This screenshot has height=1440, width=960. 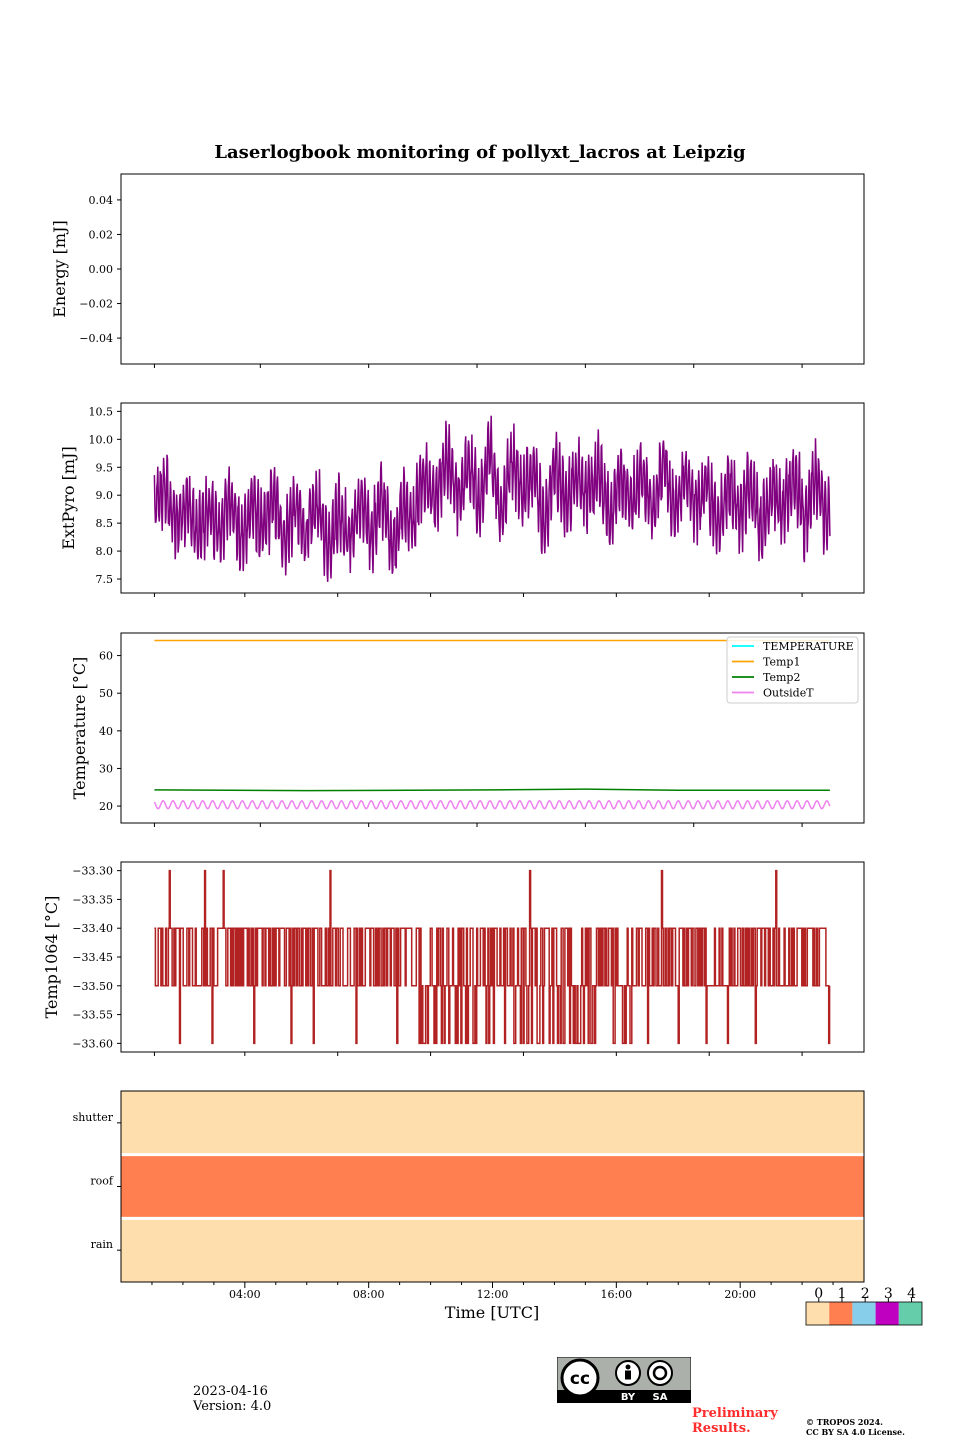 I want to click on row-label-shutter: shutter, so click(x=93, y=1117).